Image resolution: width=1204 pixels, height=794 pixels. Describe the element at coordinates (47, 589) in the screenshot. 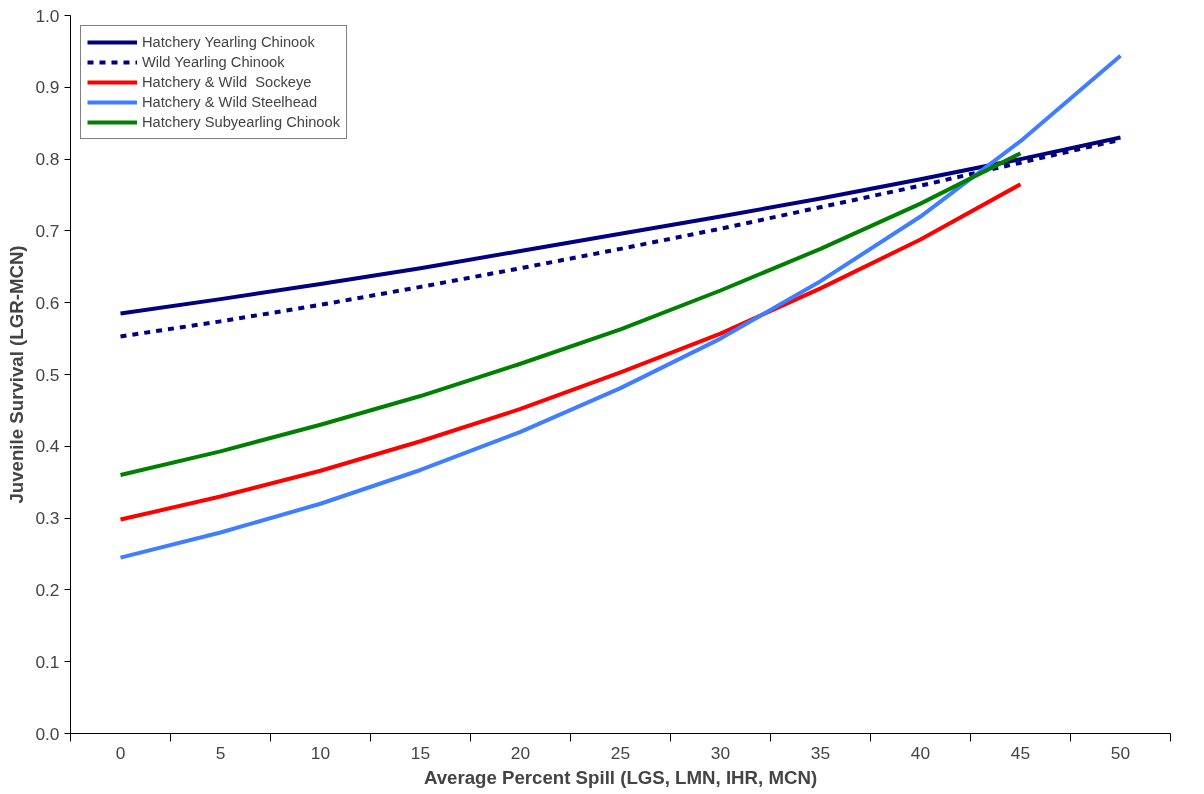

I see `y-tick-label: 0.2` at that location.